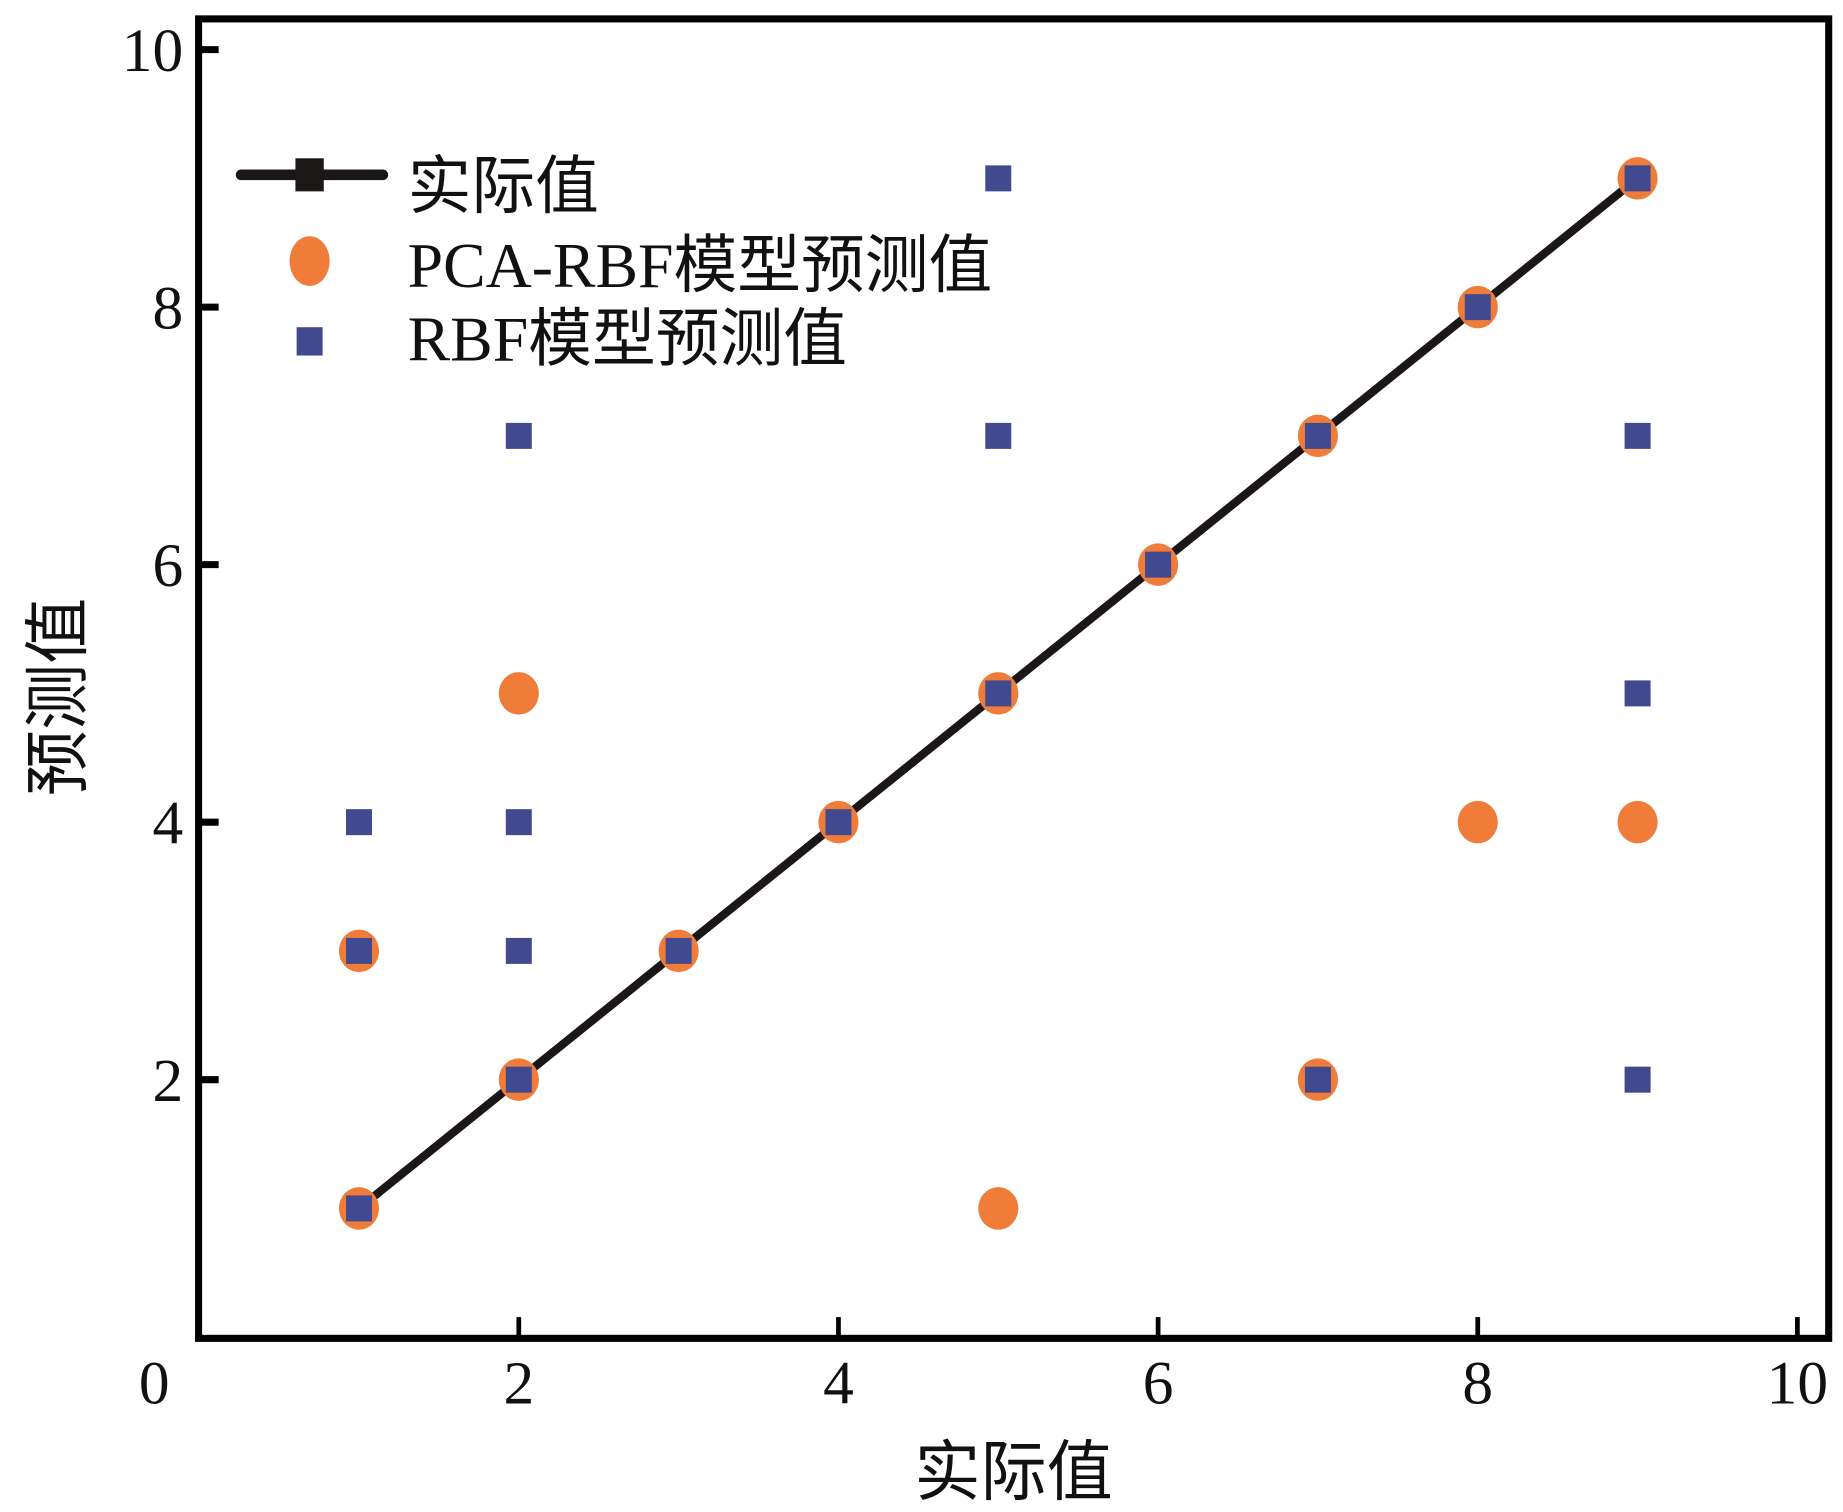 The image size is (1843, 1512). I want to click on x-tick-label: 6, so click(1158, 1383).